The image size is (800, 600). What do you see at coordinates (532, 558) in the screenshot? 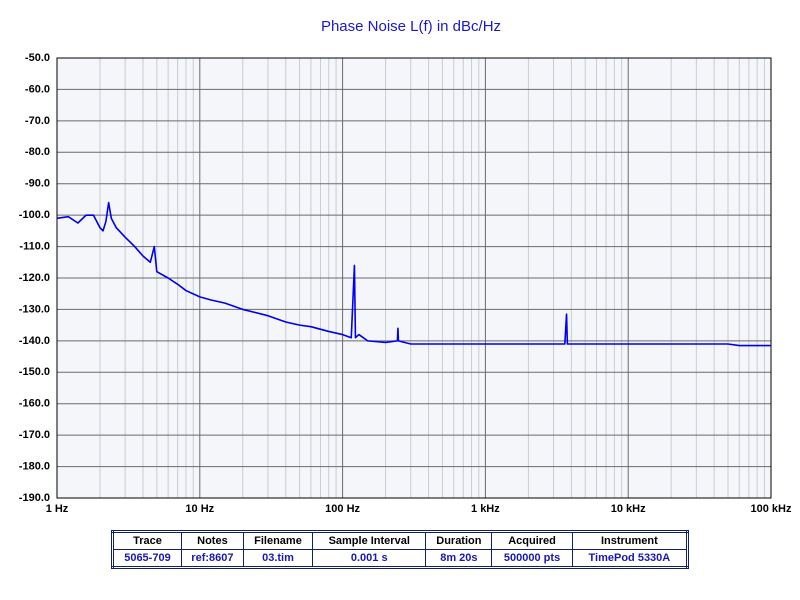
I see `table-cell: 500000 pts` at bounding box center [532, 558].